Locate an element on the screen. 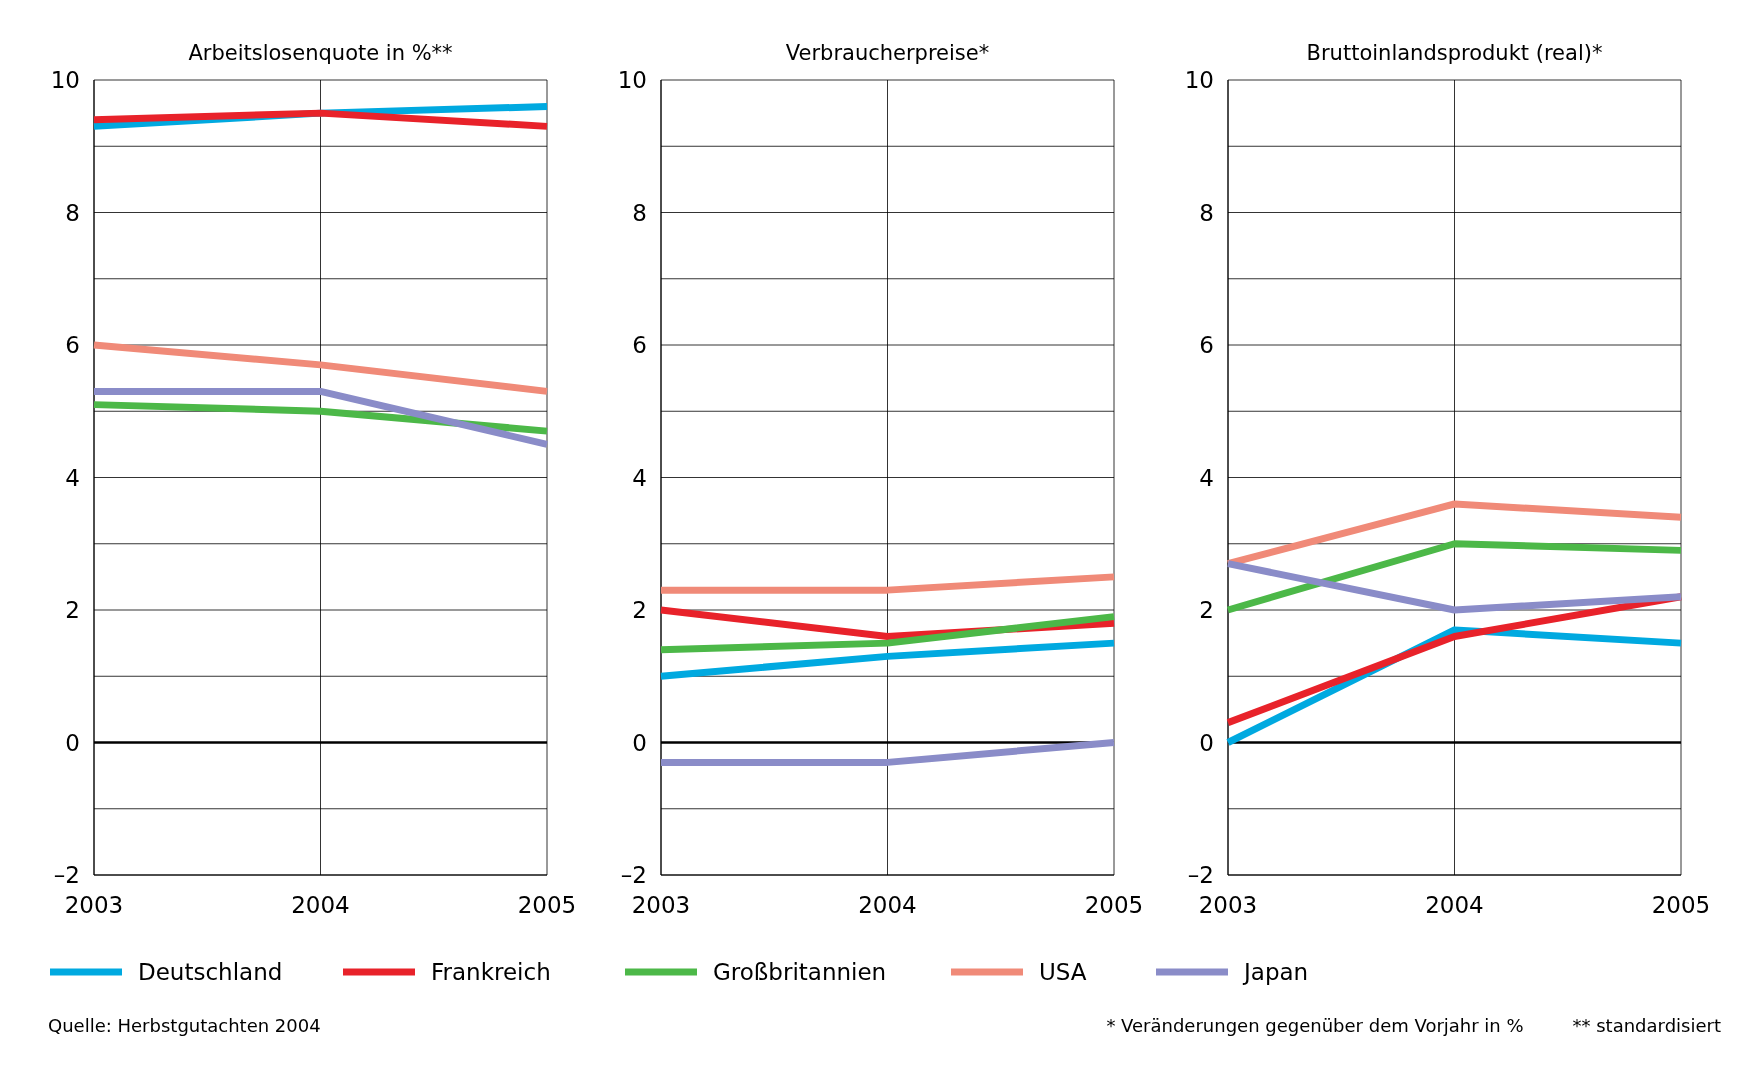  legend-label: Deutschland is located at coordinates (210, 972).